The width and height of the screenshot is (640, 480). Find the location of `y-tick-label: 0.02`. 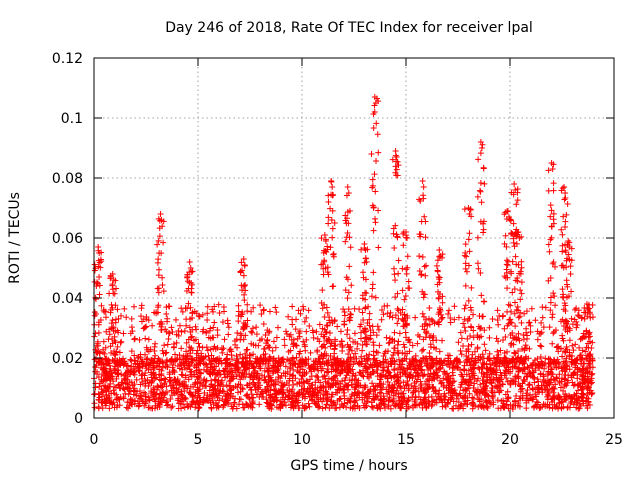

y-tick-label: 0.02 is located at coordinates (67, 359).